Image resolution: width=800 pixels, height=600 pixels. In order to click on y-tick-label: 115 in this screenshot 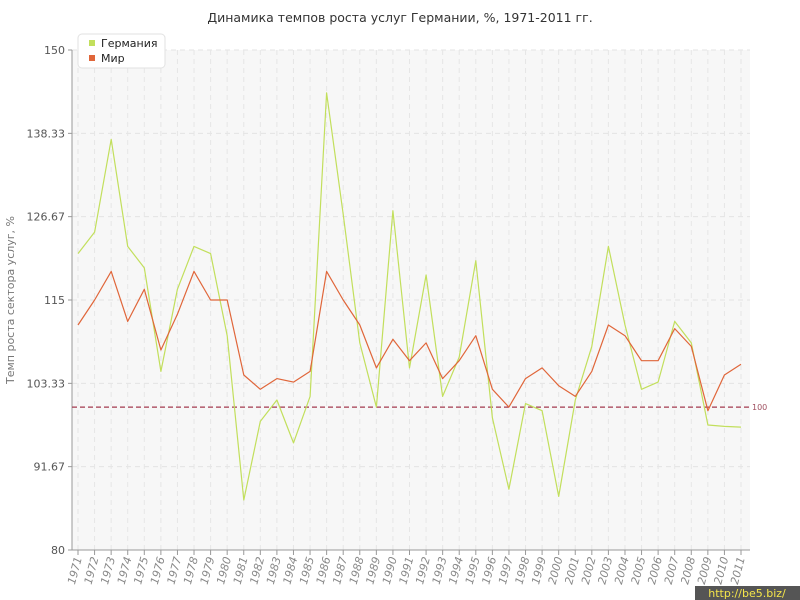, I will do `click(54, 300)`.